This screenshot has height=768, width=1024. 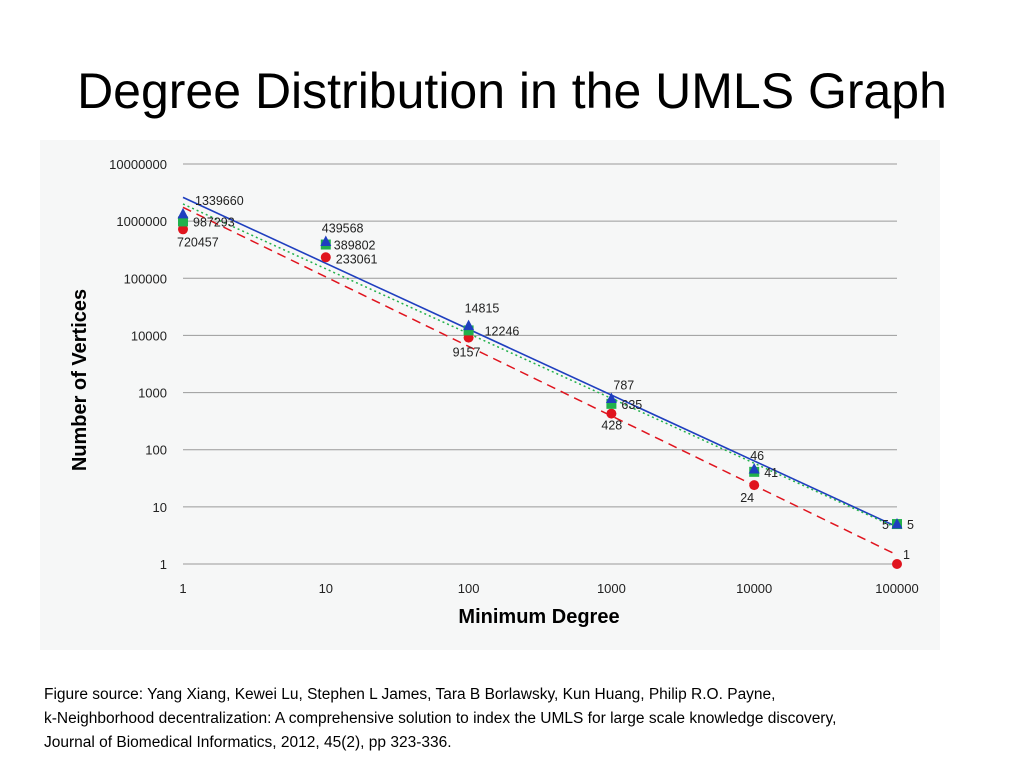 What do you see at coordinates (757, 456) in the screenshot?
I see `data-label: 46` at bounding box center [757, 456].